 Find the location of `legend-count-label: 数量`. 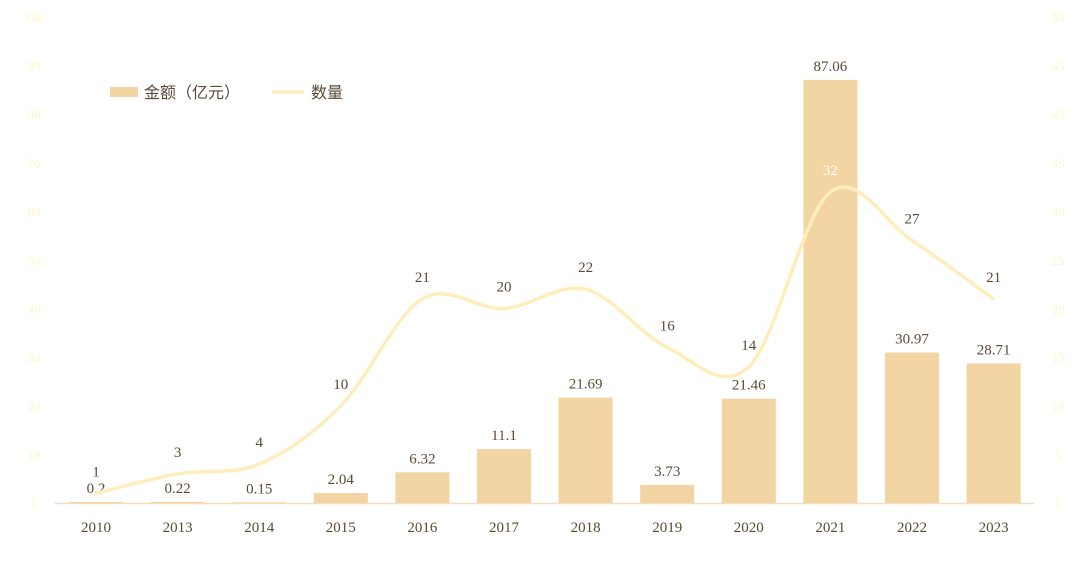

legend-count-label: 数量 is located at coordinates (327, 92).